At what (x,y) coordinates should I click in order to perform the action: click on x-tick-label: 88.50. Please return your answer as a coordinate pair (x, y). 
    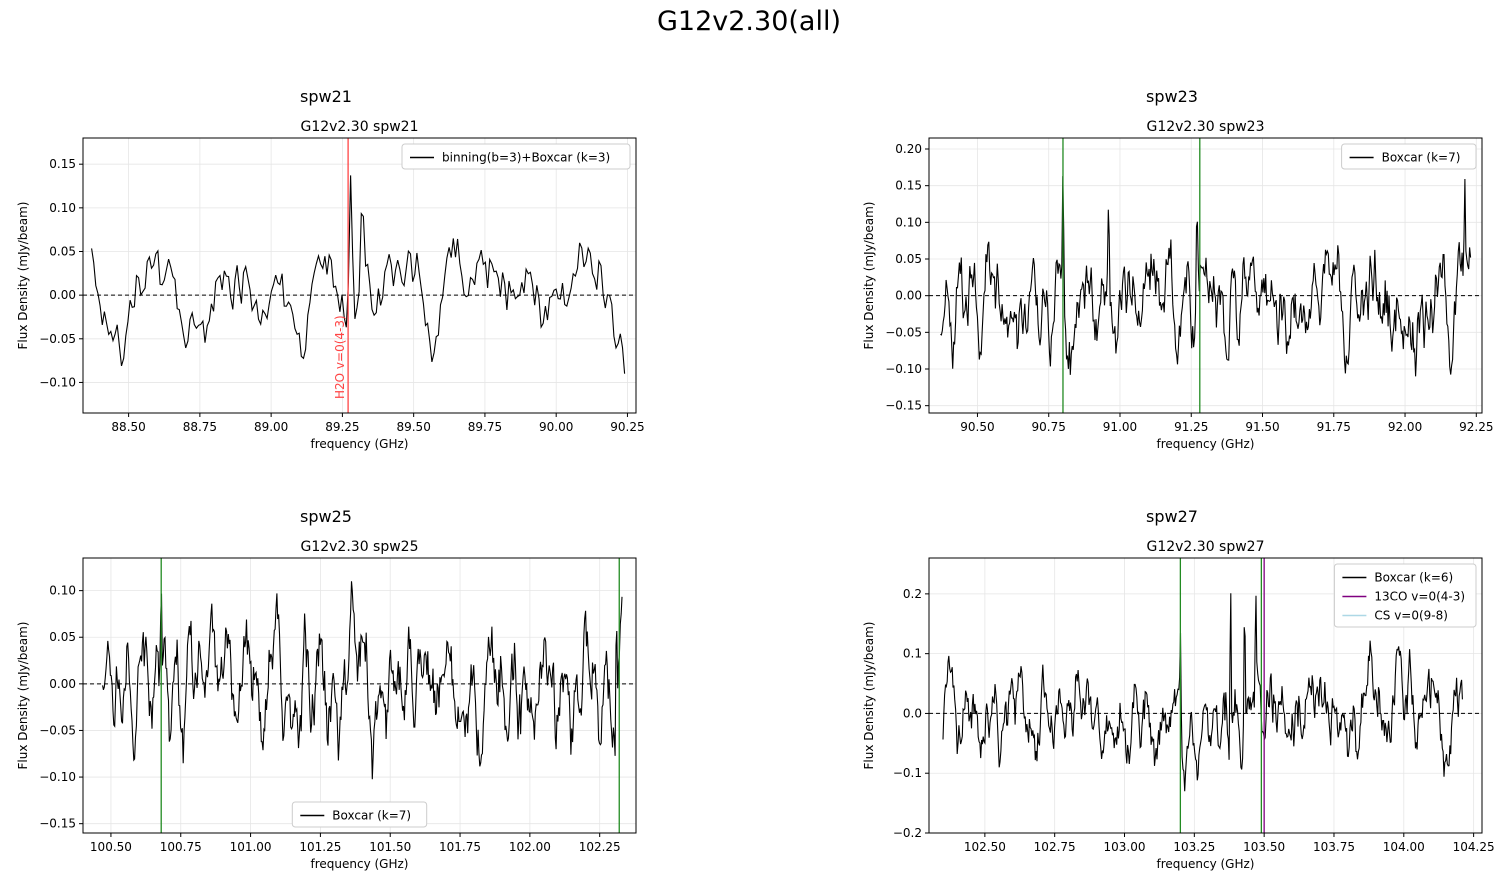
    Looking at the image, I should click on (128, 427).